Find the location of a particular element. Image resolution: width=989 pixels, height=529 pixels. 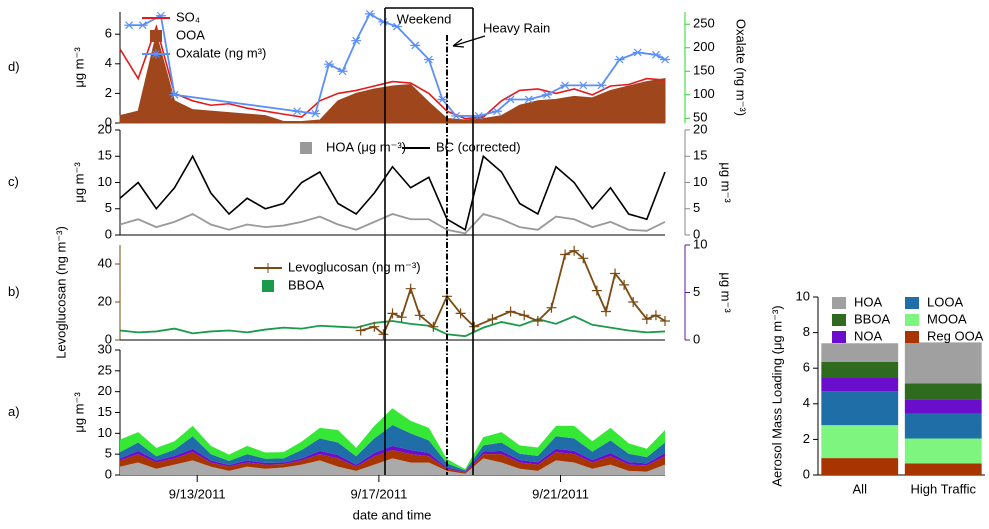

y2-tick-label: 150 is located at coordinates (704, 70).